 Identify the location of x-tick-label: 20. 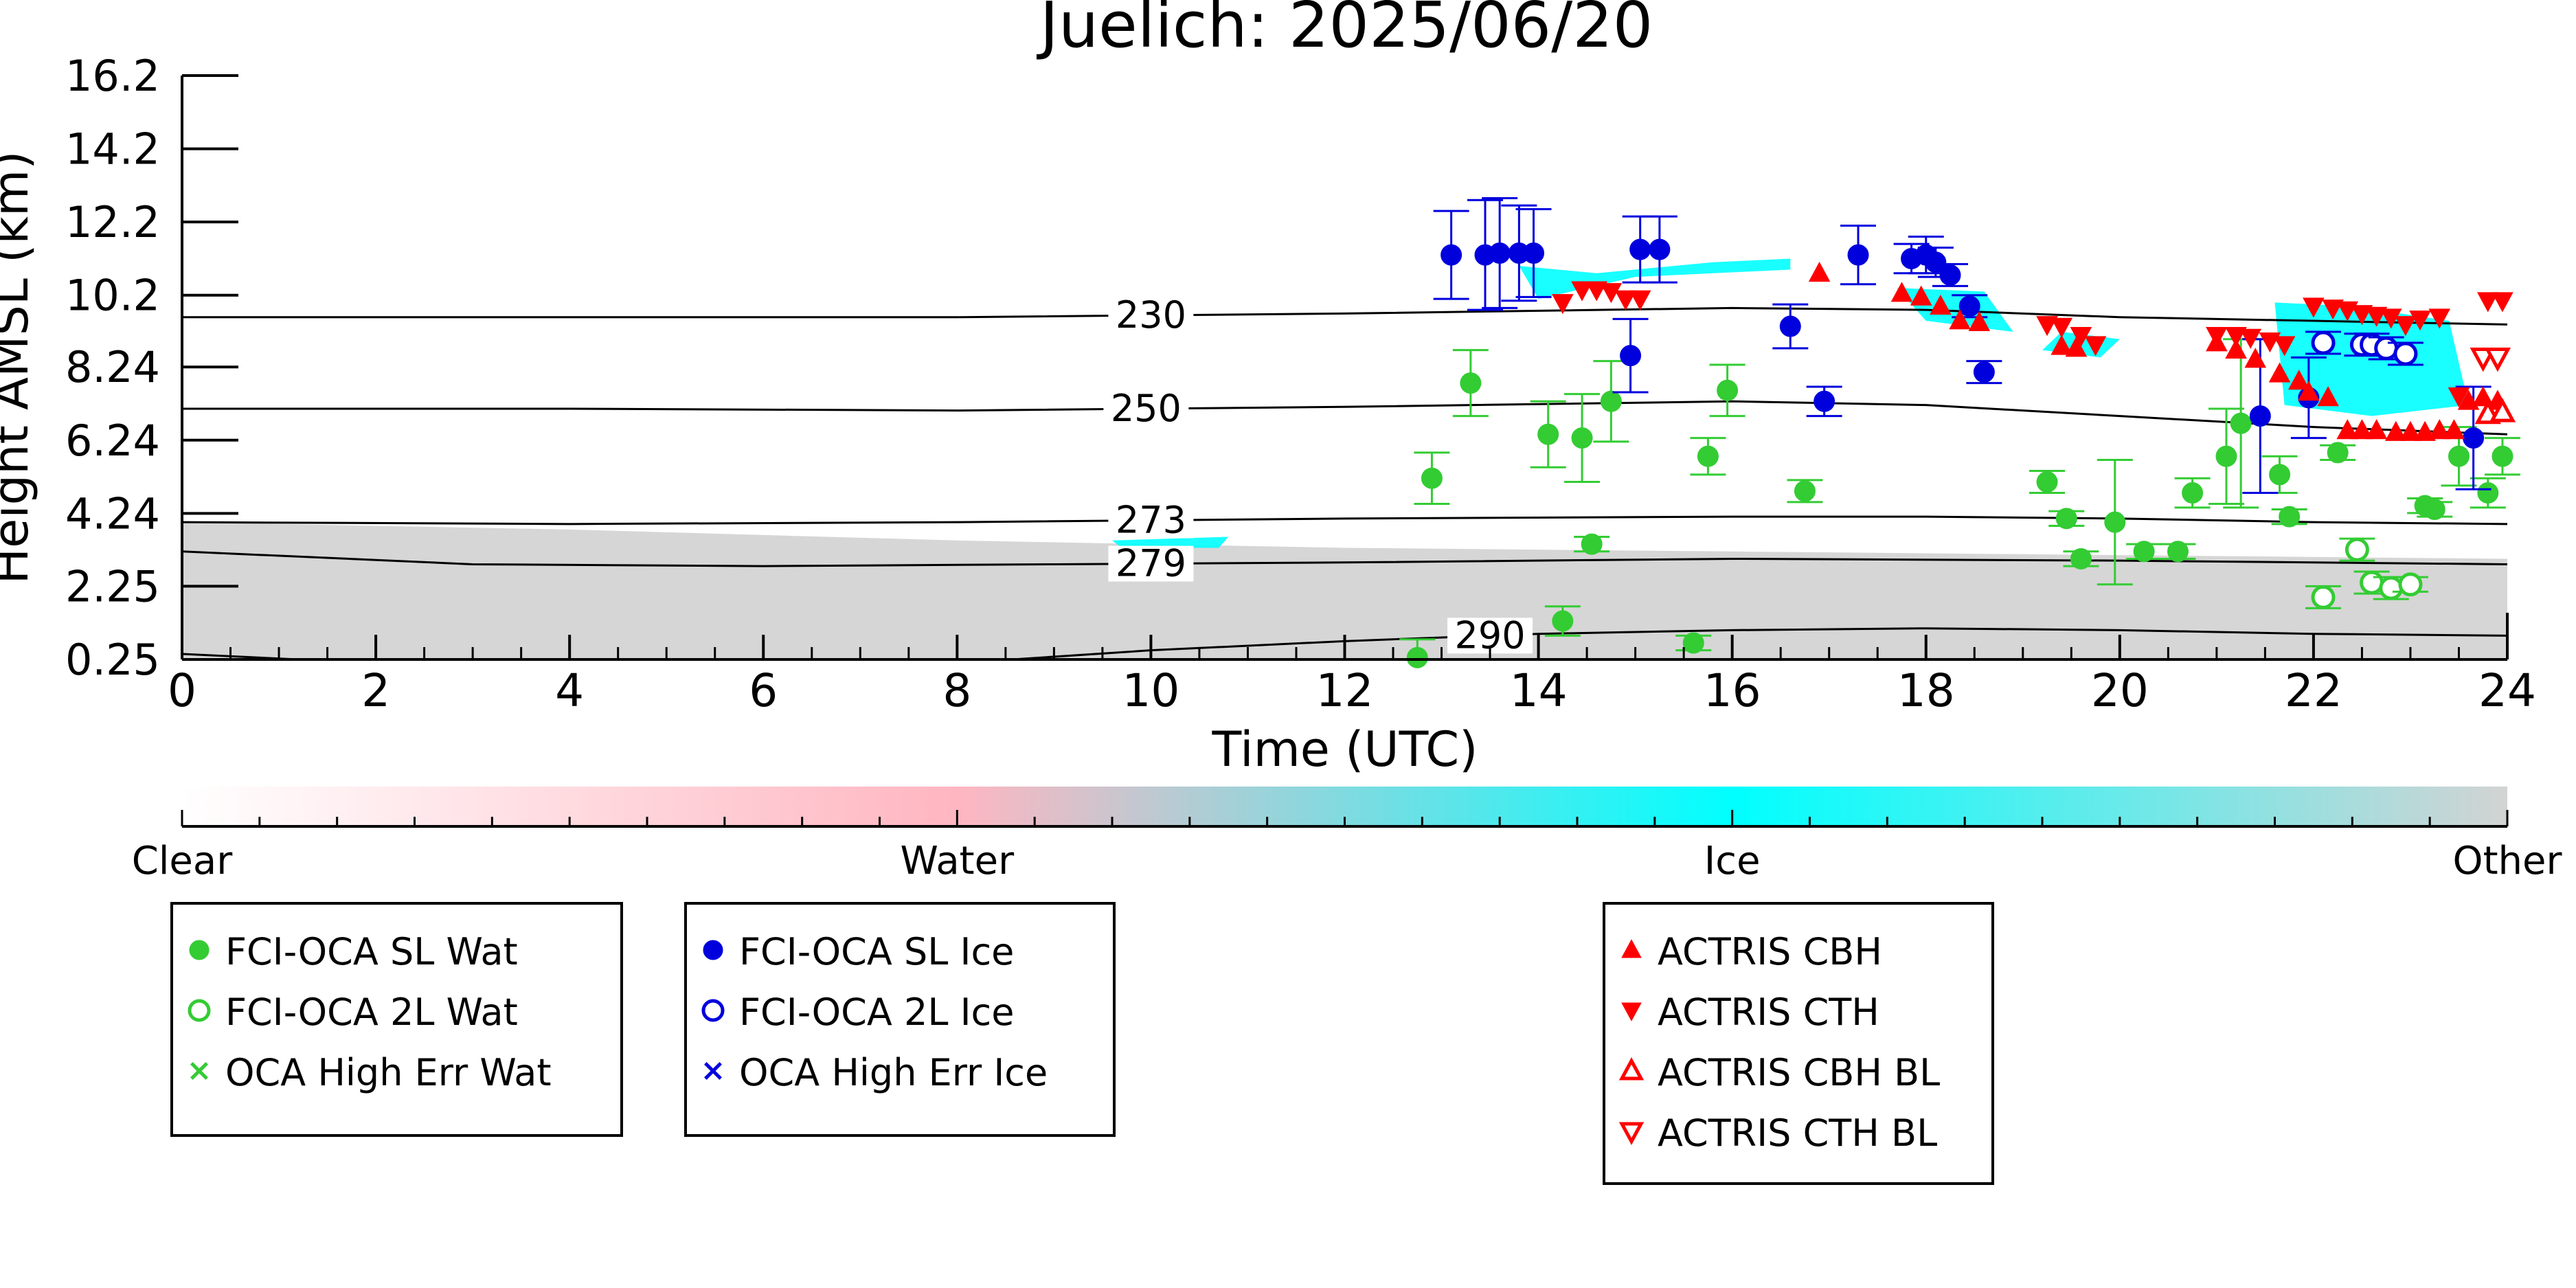
(2120, 690).